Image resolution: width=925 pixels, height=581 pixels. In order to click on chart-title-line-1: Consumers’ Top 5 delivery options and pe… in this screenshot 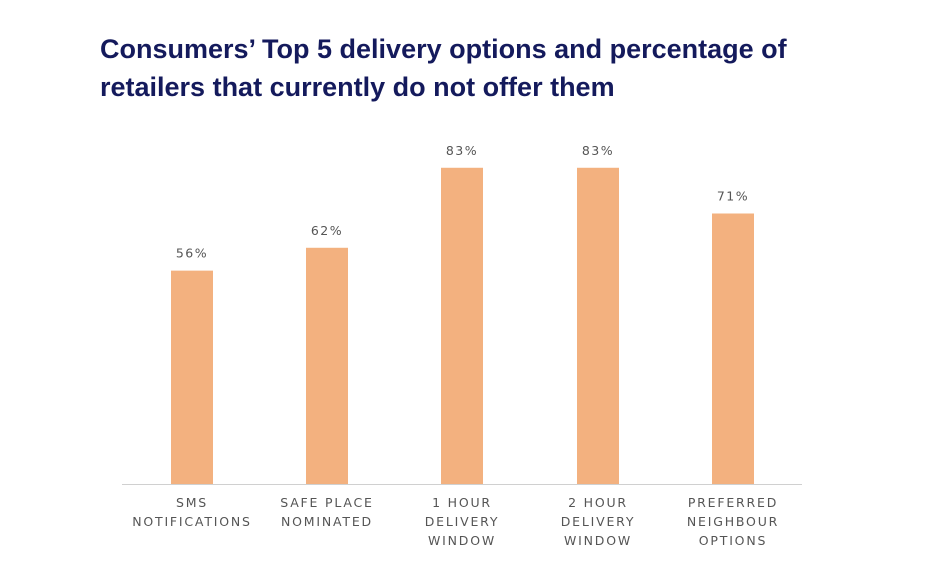, I will do `click(443, 49)`.